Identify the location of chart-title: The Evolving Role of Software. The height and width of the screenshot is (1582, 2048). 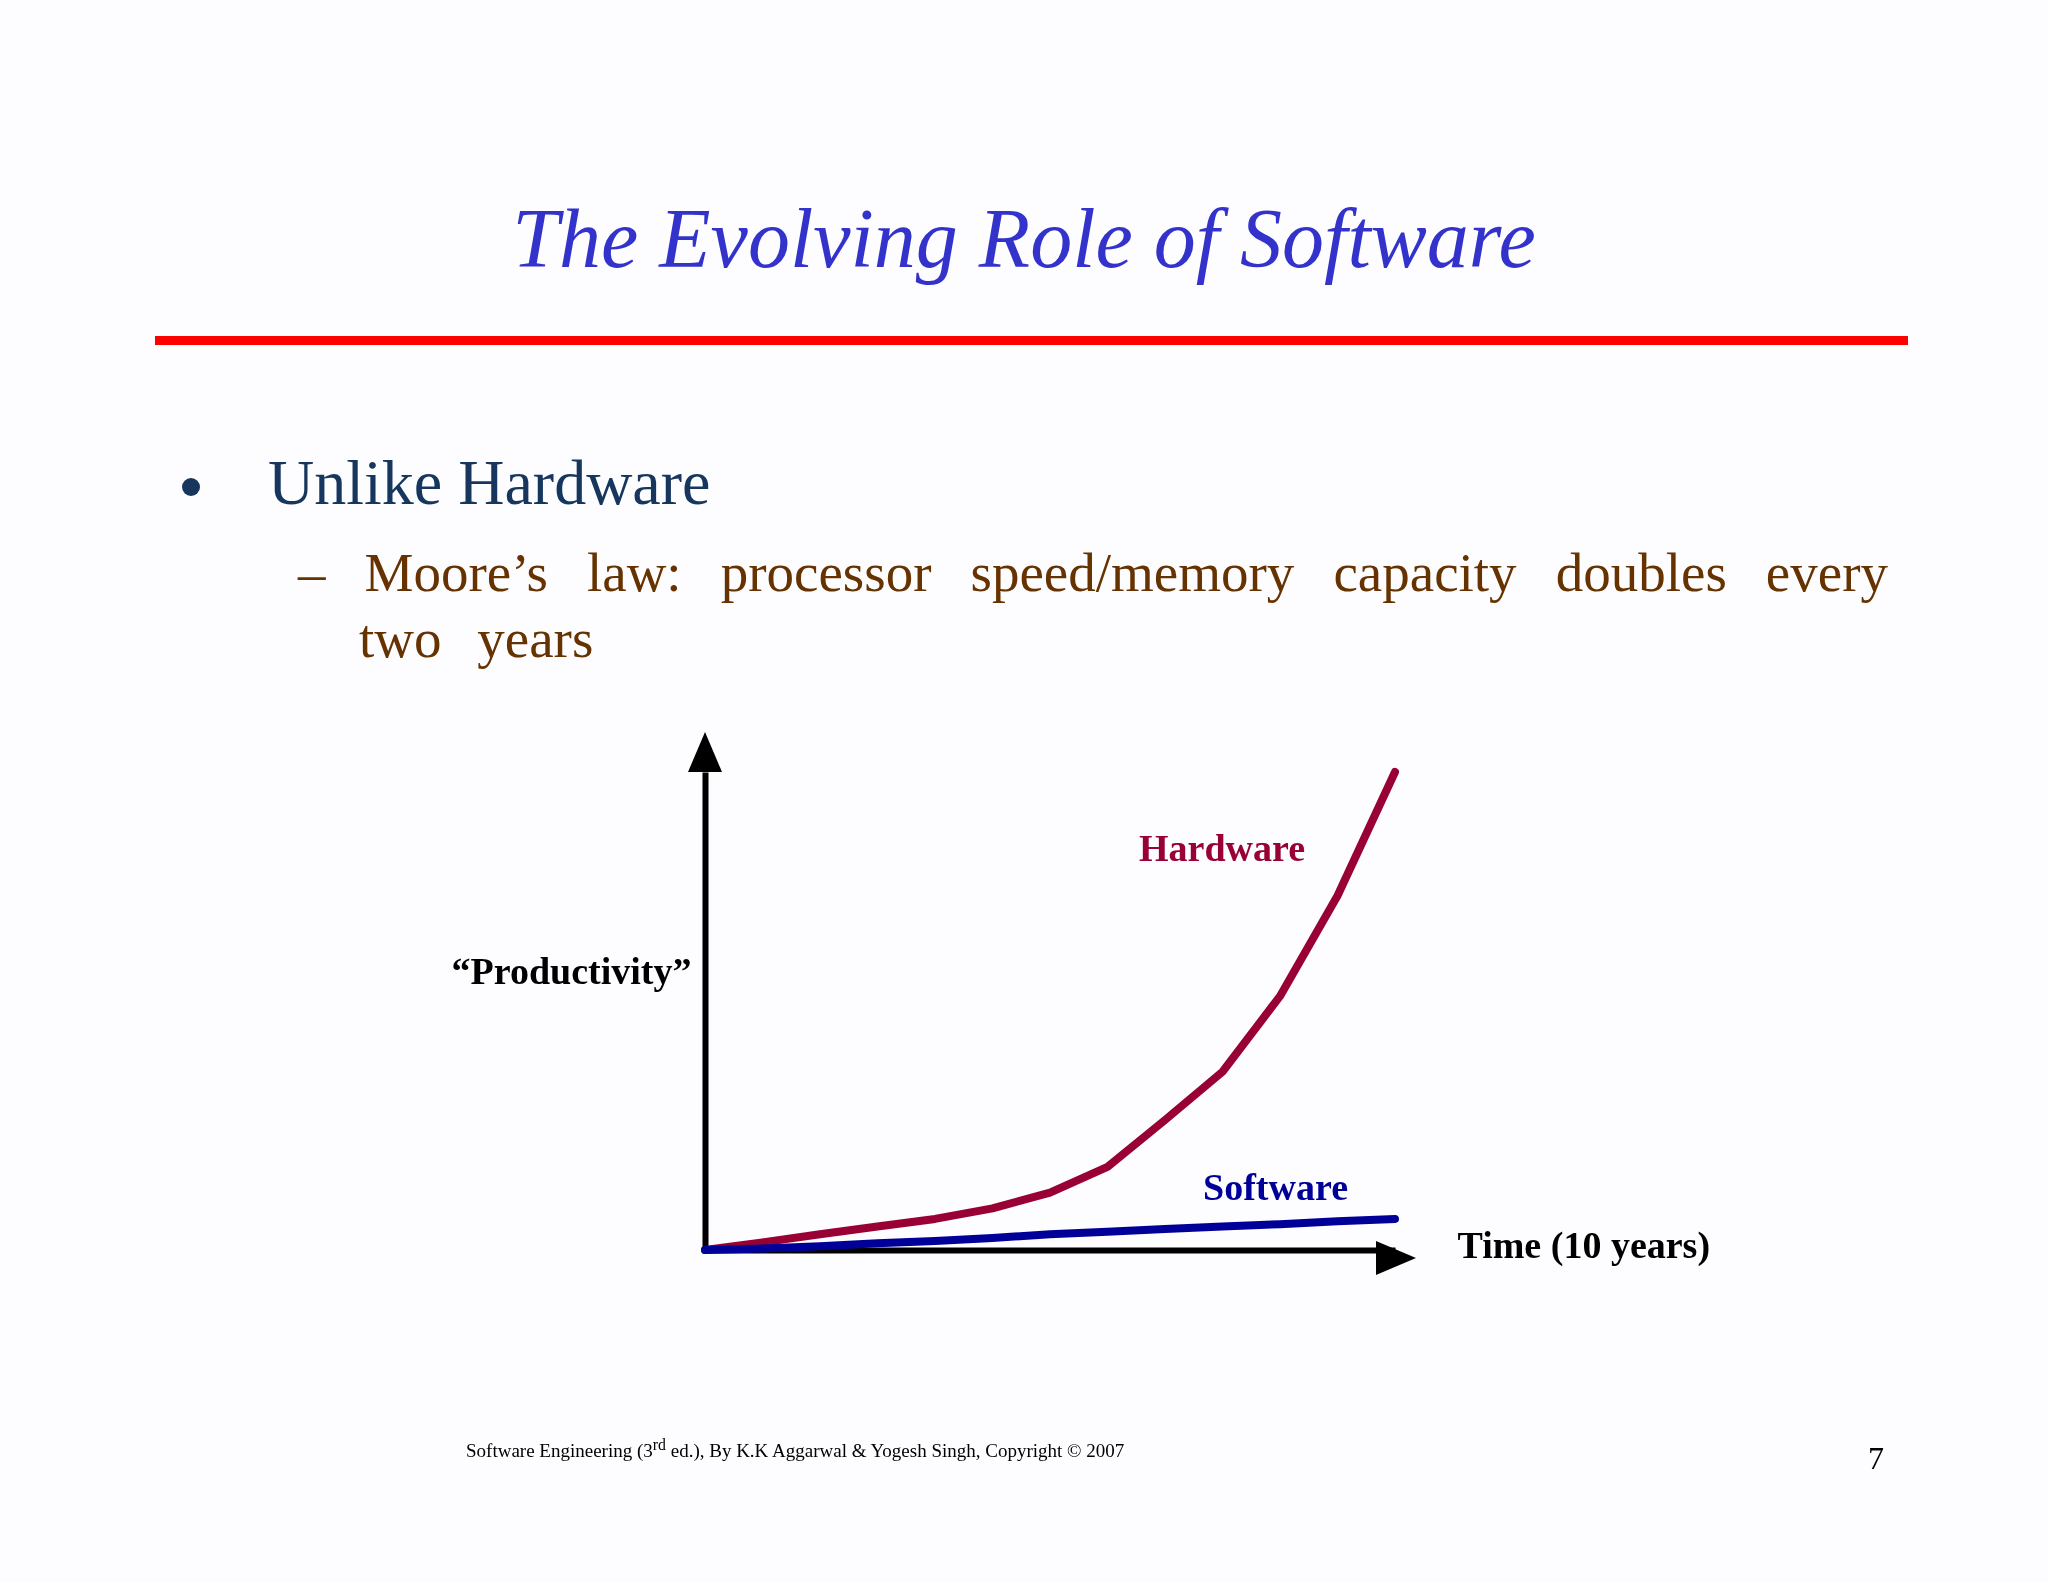
(1024, 239).